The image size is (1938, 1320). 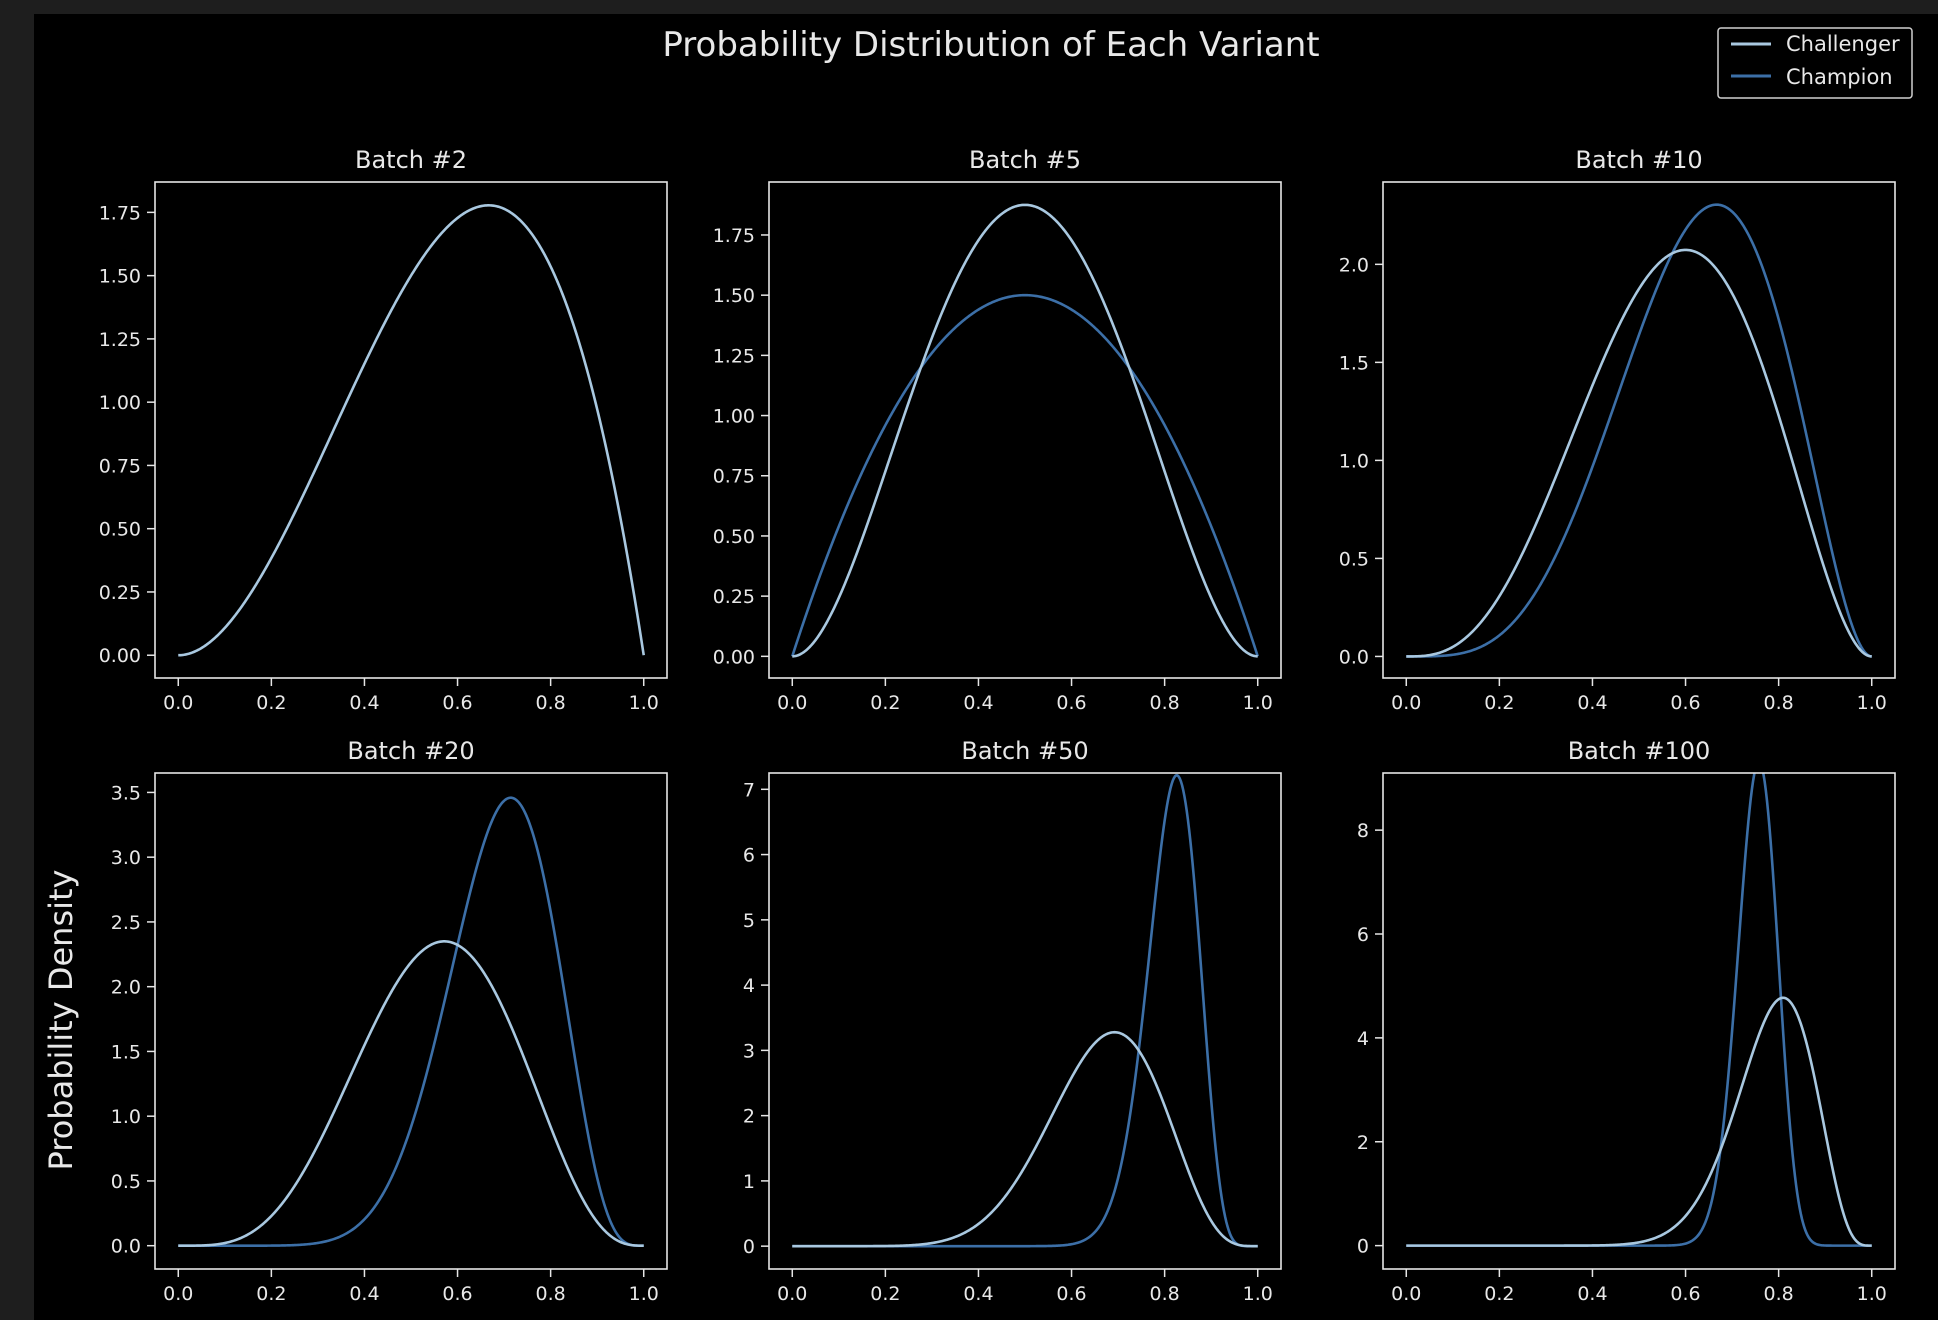 I want to click on figure-title: Probability Distribution of Each Variant, so click(x=990, y=45).